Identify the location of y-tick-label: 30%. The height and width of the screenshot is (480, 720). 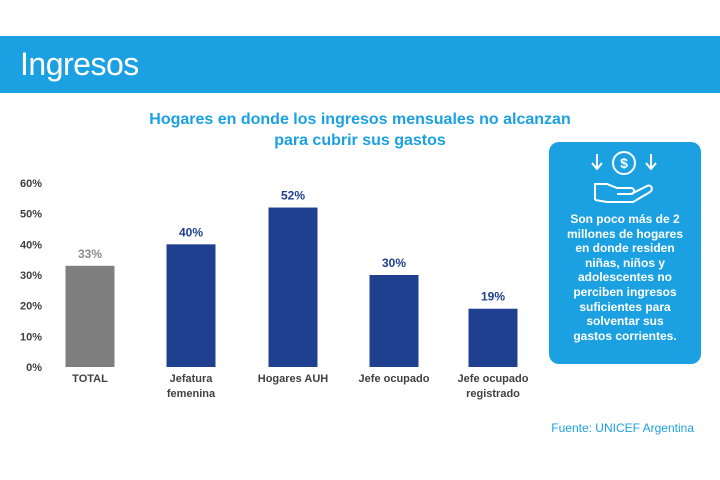
(31, 276).